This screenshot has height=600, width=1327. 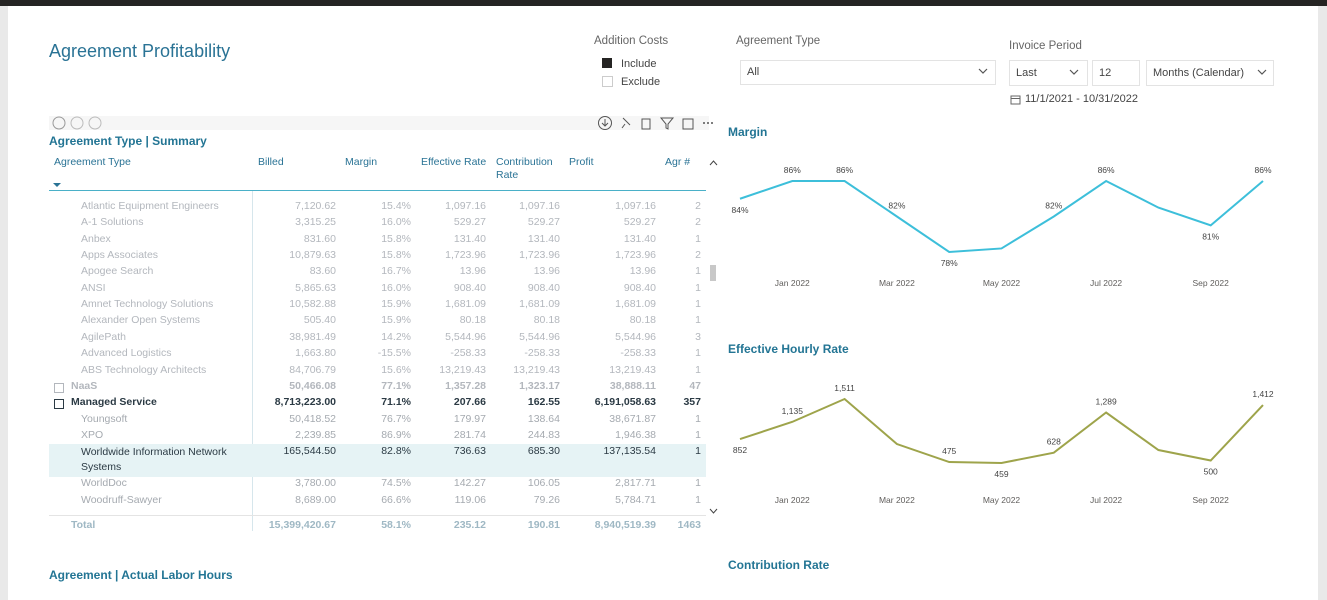 I want to click on data-label: 82%, so click(x=896, y=206).